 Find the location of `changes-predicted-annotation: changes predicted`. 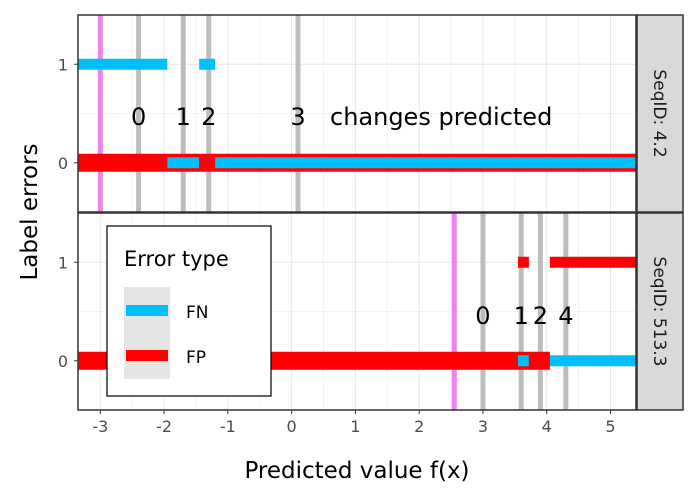

changes-predicted-annotation: changes predicted is located at coordinates (441, 117).